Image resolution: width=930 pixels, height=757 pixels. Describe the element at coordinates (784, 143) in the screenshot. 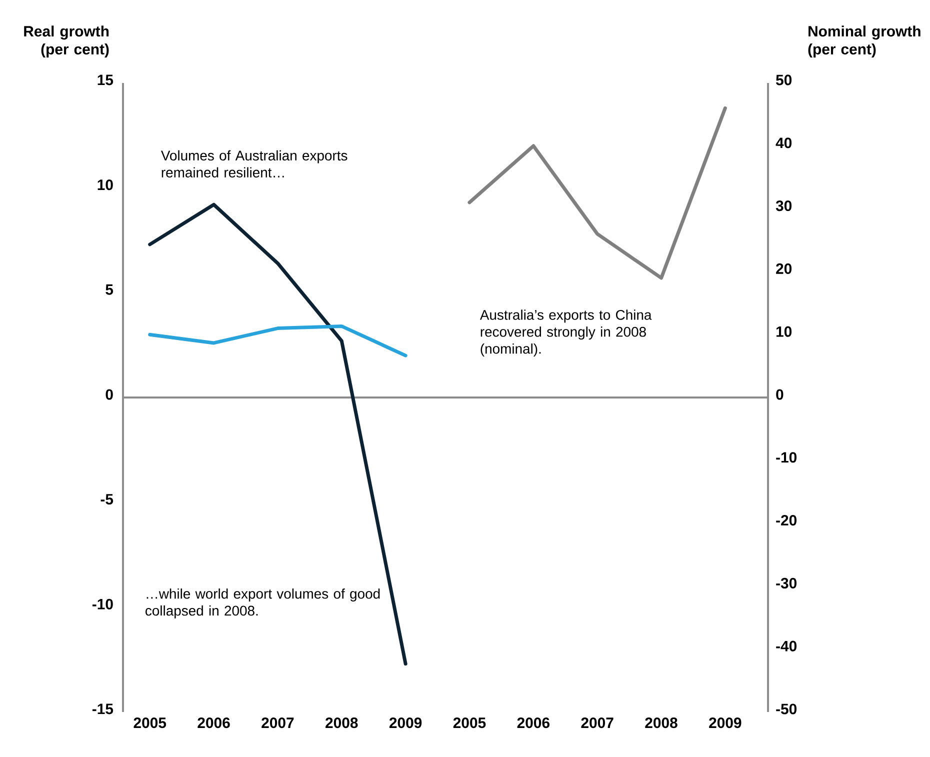

I see `y2-tick-label: 40` at that location.